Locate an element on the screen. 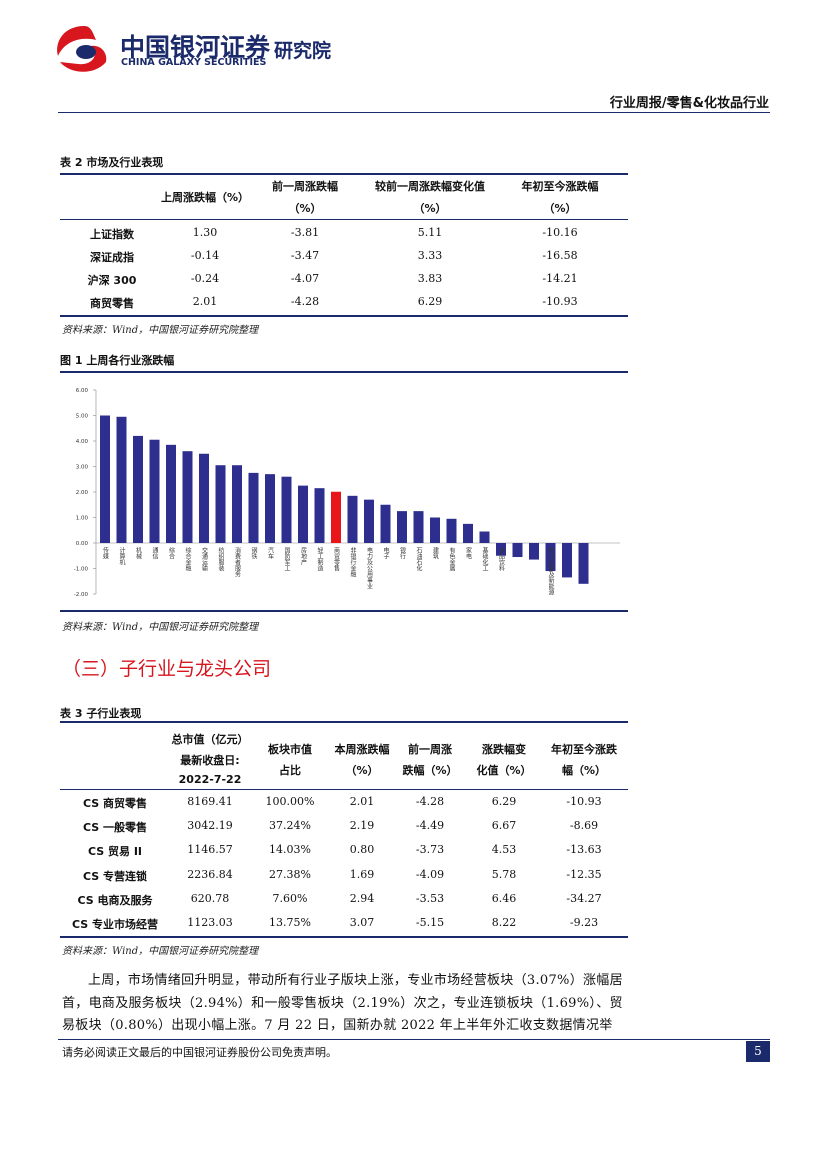  column-header: 板块市值 is located at coordinates (290, 749).